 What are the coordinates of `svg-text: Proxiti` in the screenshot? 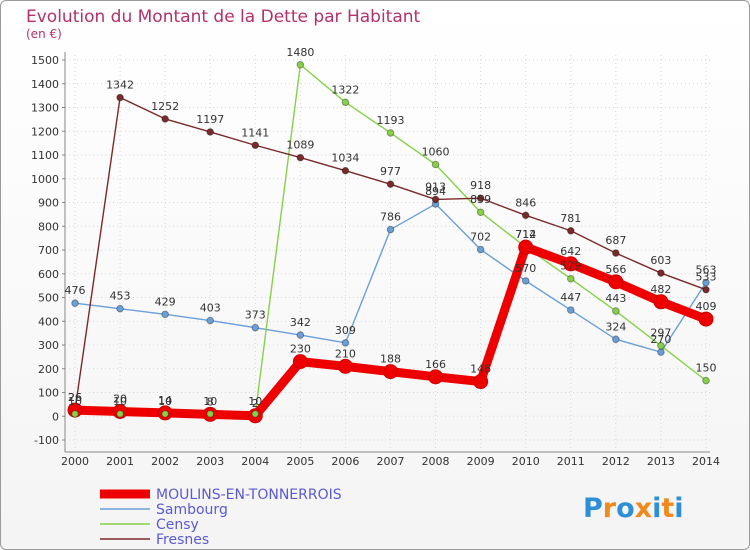 It's located at (633, 508).